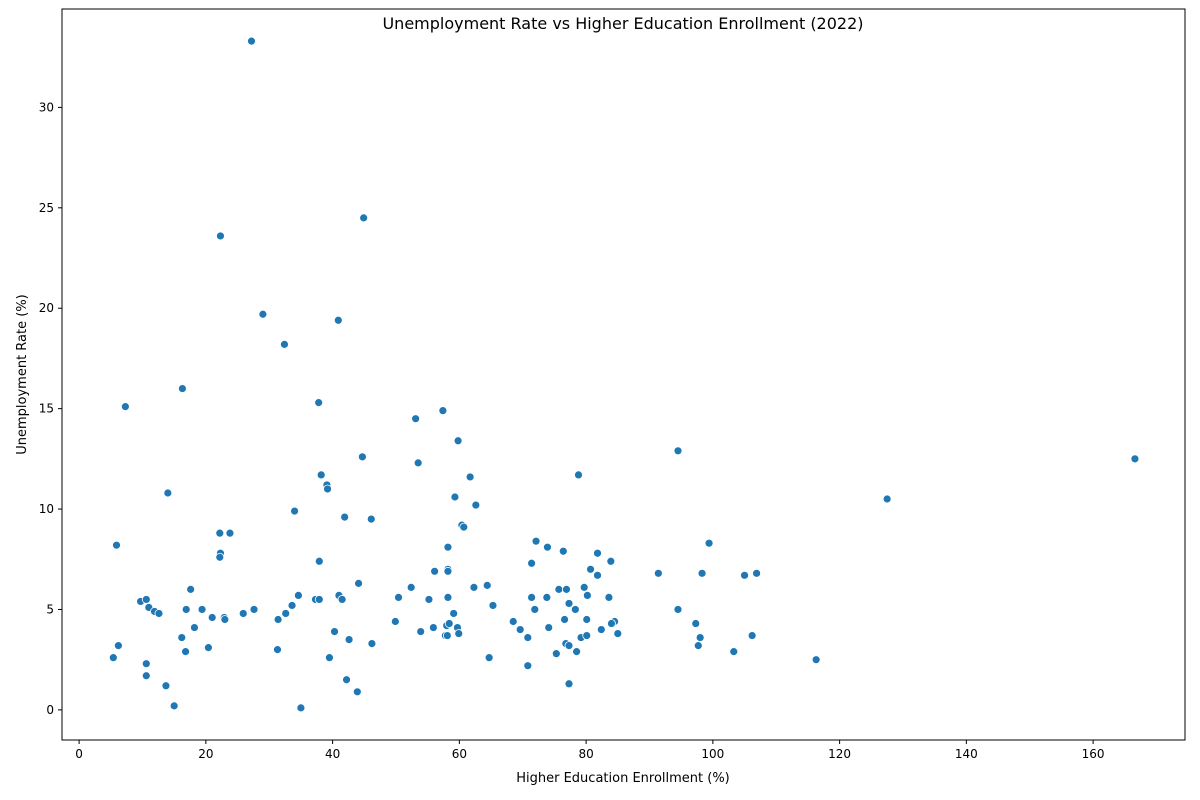 This screenshot has width=1200, height=800. I want to click on x-tick-label: 40, so click(332, 754).